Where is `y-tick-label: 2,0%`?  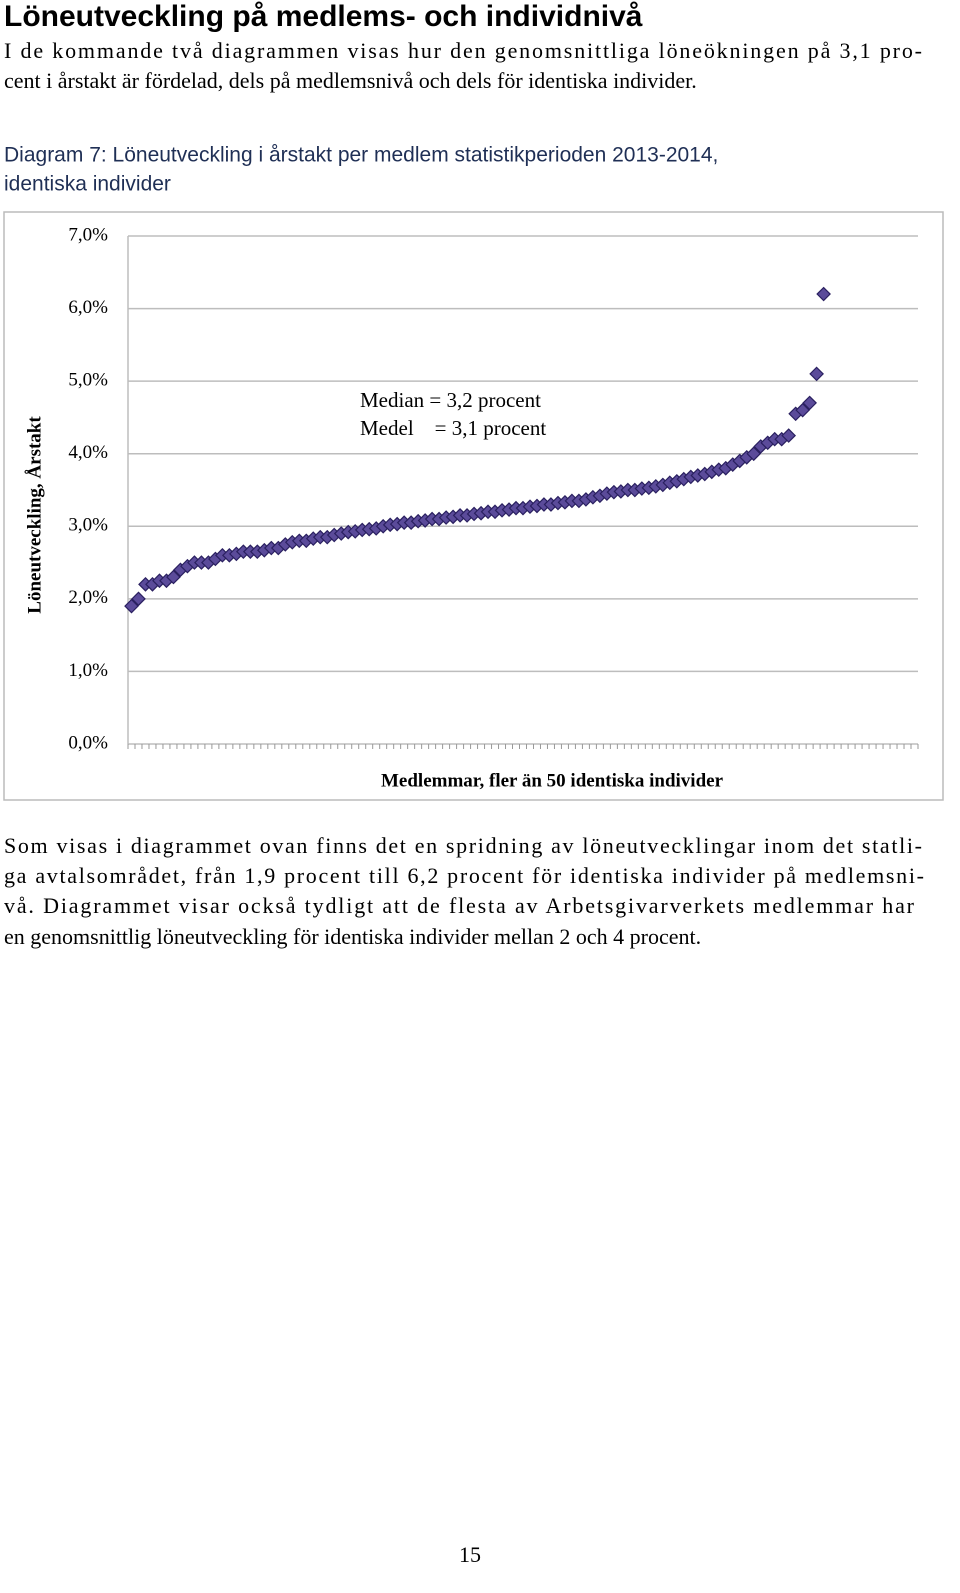
y-tick-label: 2,0% is located at coordinates (88, 597).